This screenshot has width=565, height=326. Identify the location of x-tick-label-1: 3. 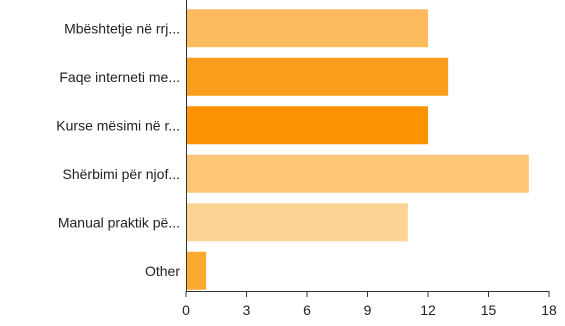
(247, 310).